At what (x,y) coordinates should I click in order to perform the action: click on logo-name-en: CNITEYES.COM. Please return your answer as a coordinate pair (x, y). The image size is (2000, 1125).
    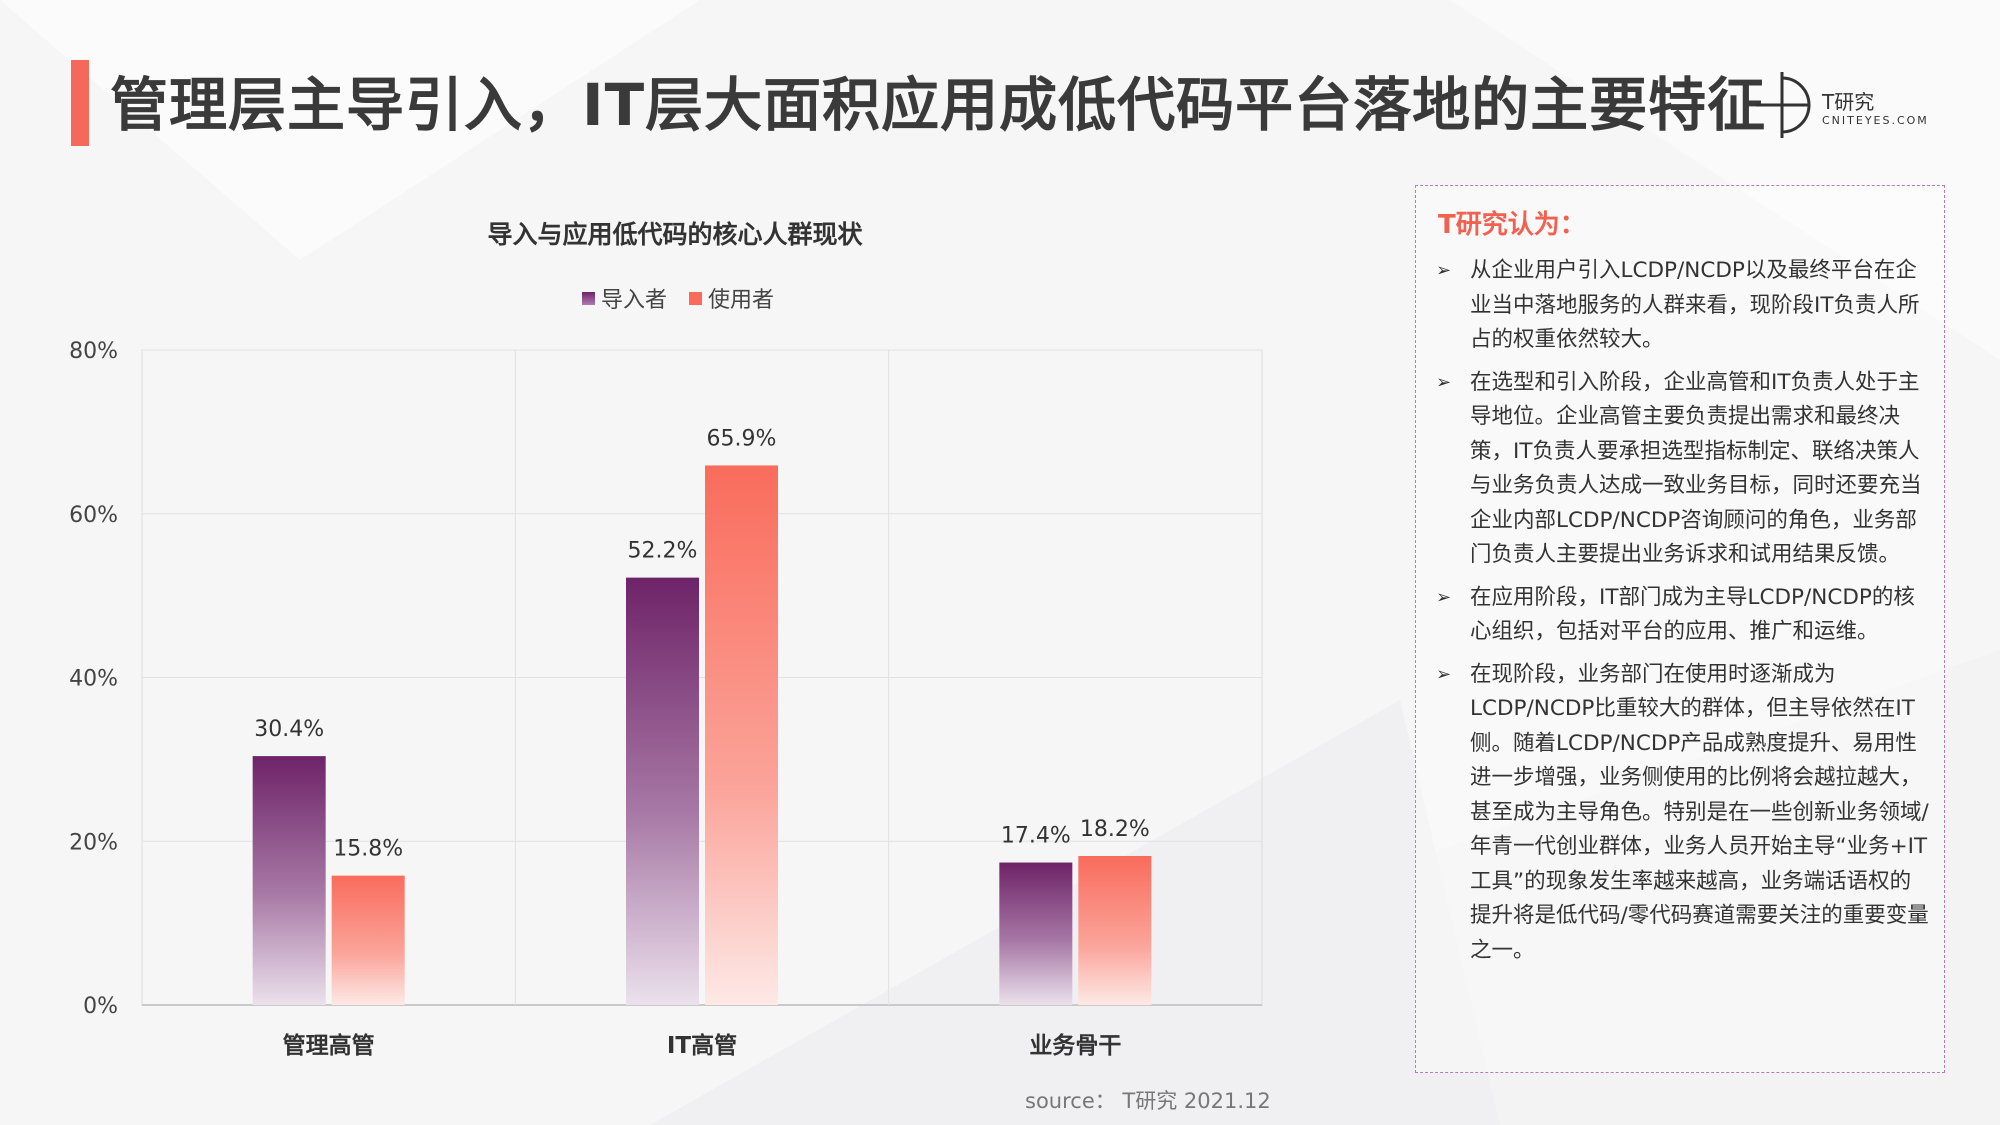
    Looking at the image, I should click on (1875, 120).